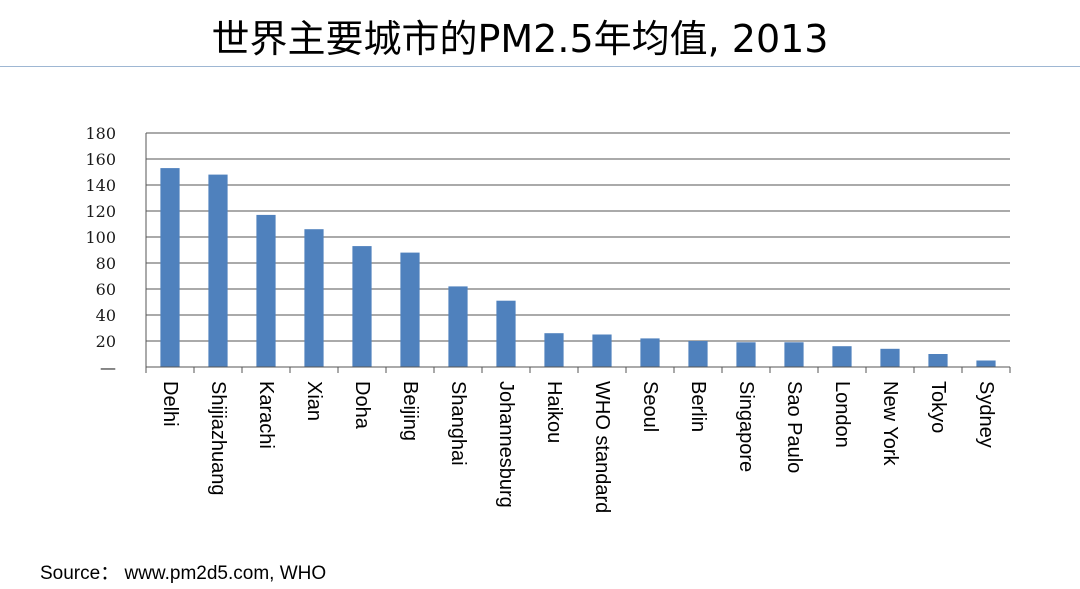  Describe the element at coordinates (100, 211) in the screenshot. I see `y-tick-label: 120` at that location.